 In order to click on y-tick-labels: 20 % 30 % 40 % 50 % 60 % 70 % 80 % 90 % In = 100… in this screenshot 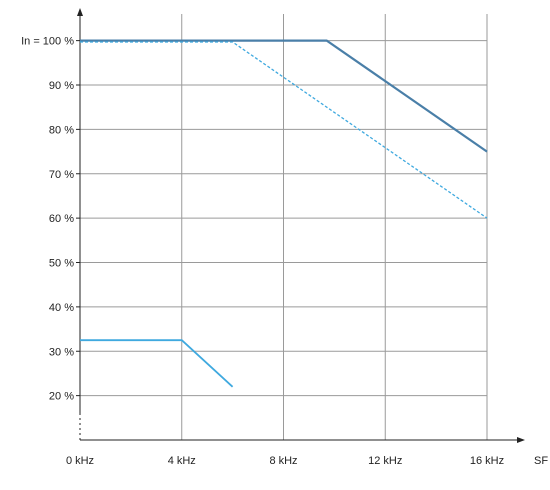, I will do `click(47, 219)`.